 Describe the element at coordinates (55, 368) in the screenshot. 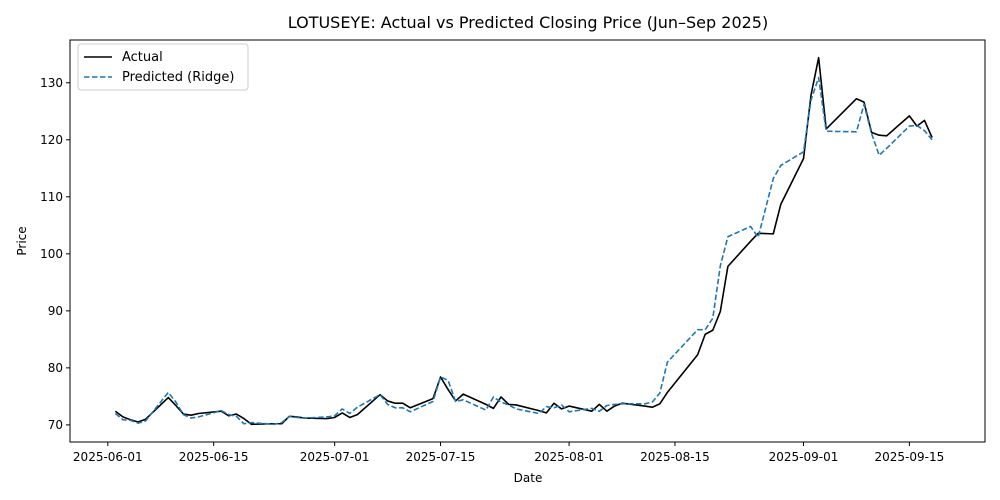

I see `y-tick-label: 80` at that location.